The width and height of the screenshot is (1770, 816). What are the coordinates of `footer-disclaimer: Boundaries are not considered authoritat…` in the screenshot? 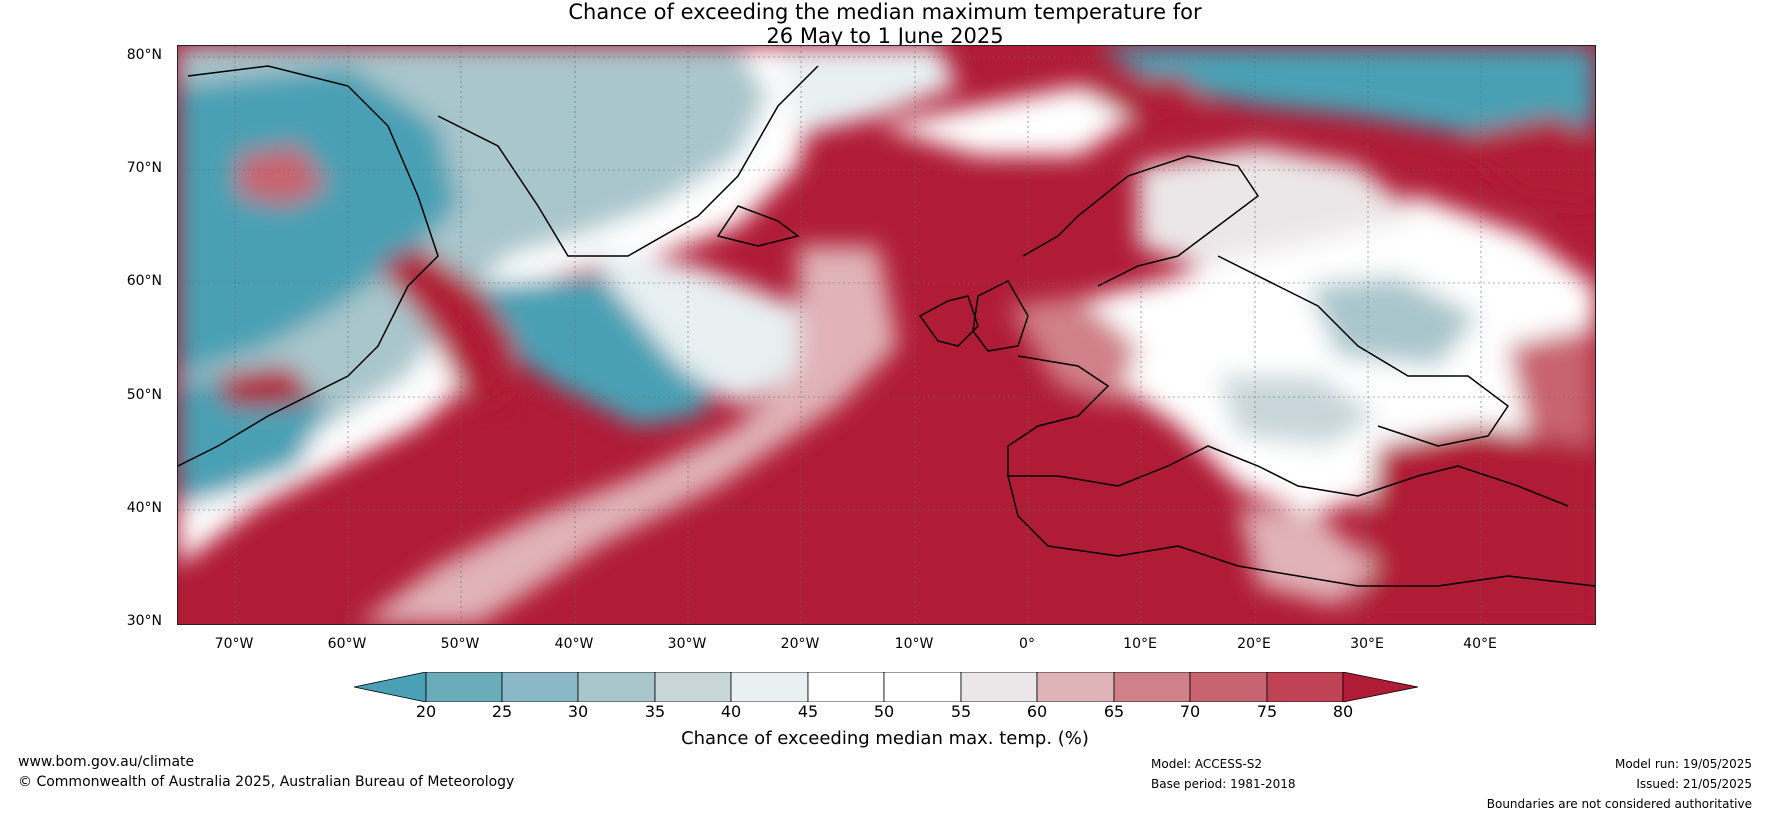 It's located at (1619, 804).